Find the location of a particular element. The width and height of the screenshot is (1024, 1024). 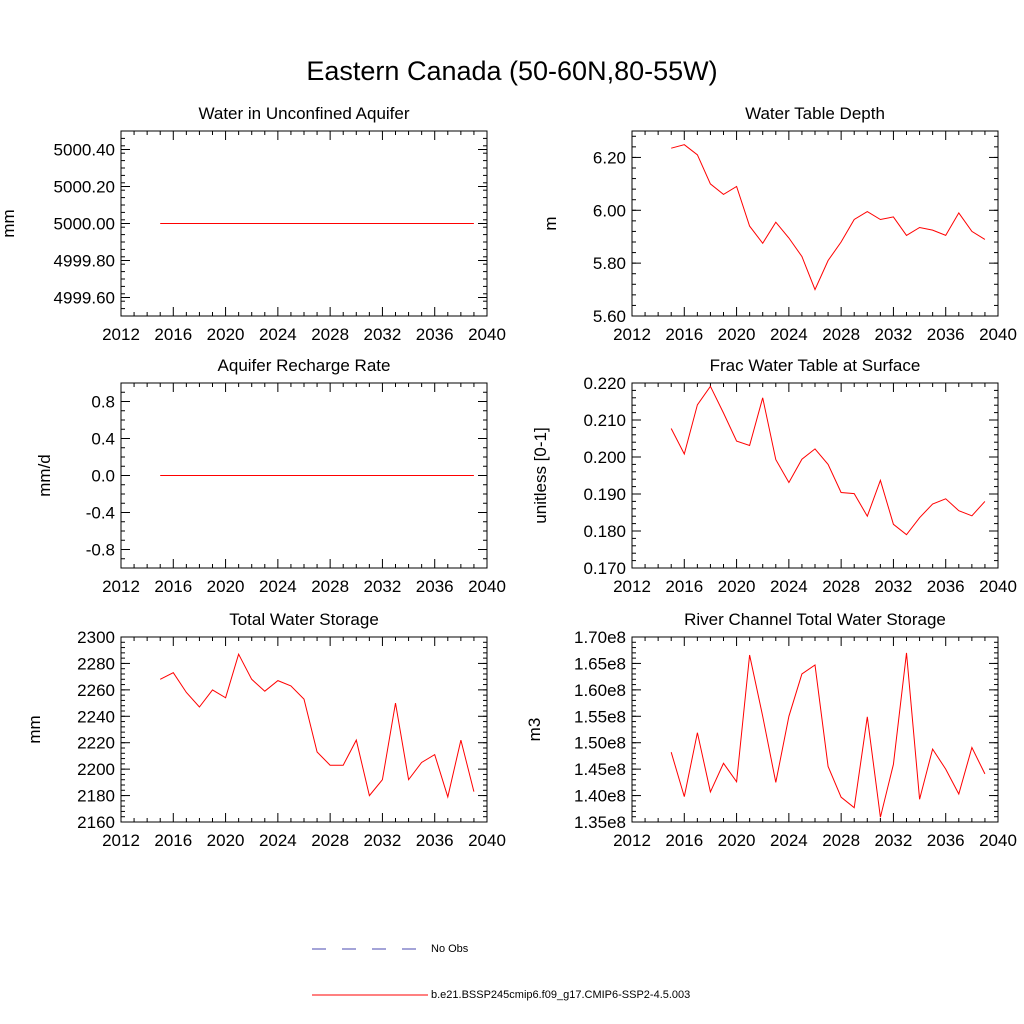

chart-title: Frac Water Table at Surface is located at coordinates (815, 365).